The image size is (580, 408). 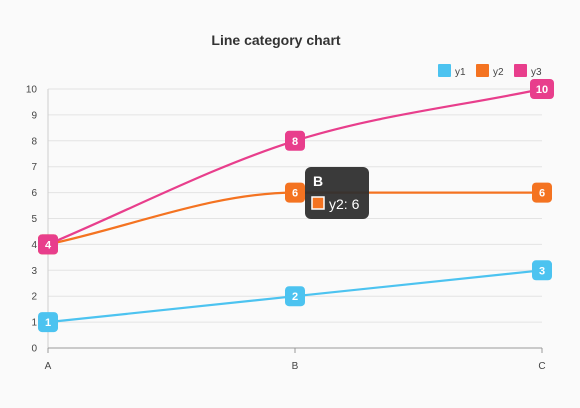 I want to click on legend-item-y2: y2, so click(x=490, y=71).